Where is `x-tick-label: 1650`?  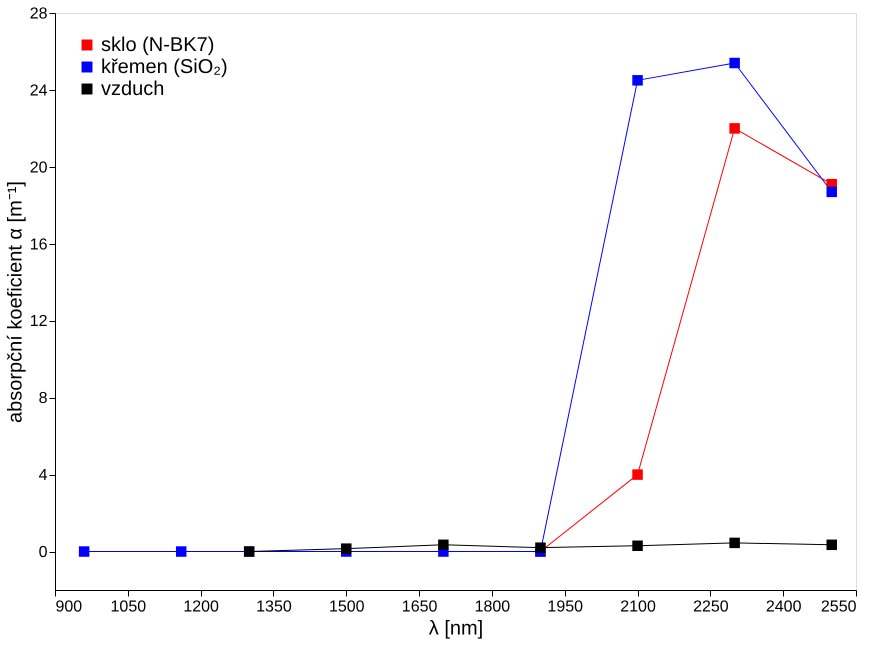
x-tick-label: 1650 is located at coordinates (420, 607).